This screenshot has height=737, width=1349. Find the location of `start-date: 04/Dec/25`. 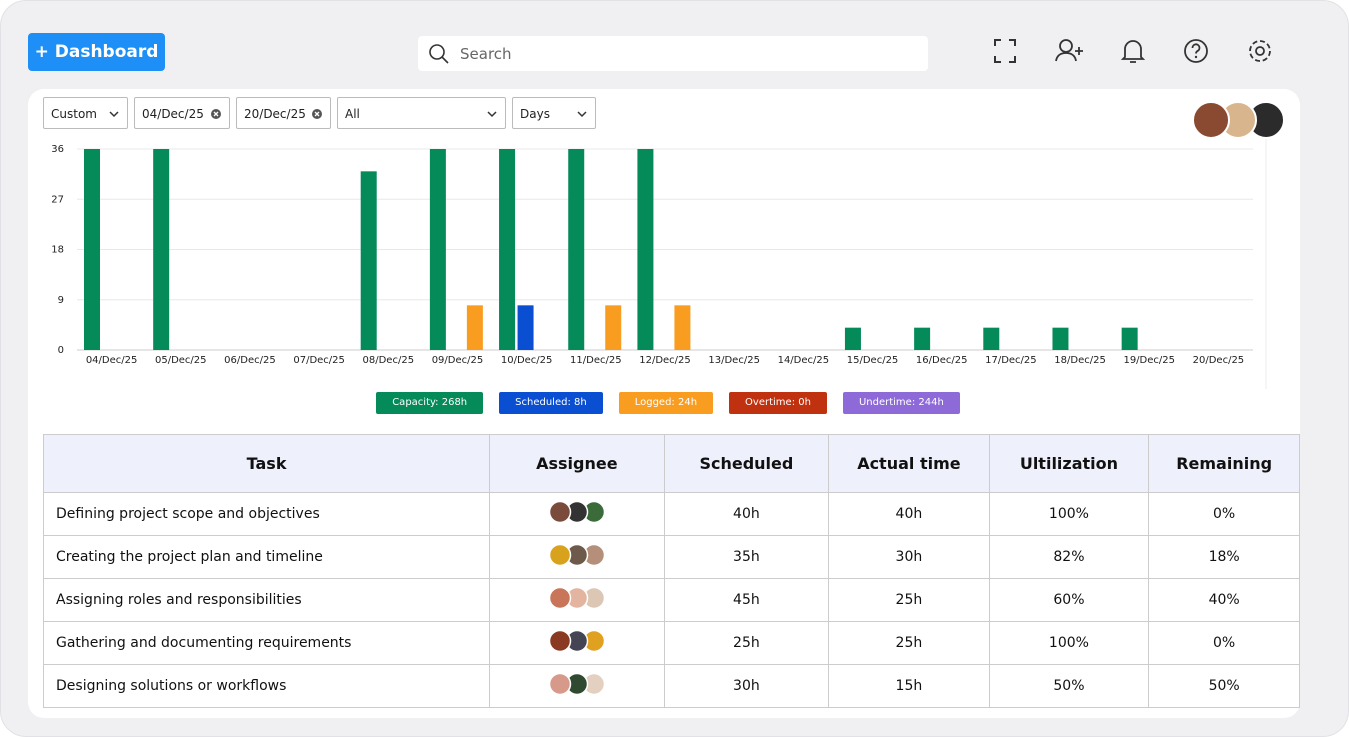

start-date: 04/Dec/25 is located at coordinates (182, 113).